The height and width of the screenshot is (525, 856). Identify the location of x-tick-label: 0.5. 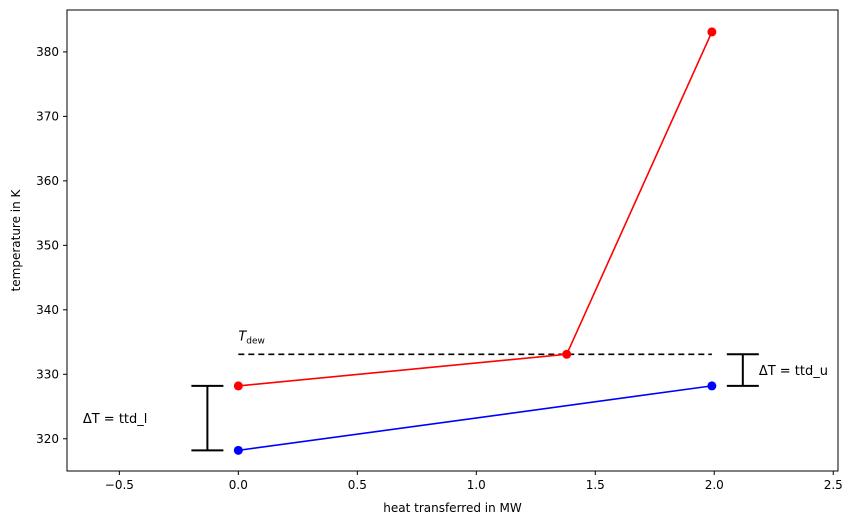
(357, 485).